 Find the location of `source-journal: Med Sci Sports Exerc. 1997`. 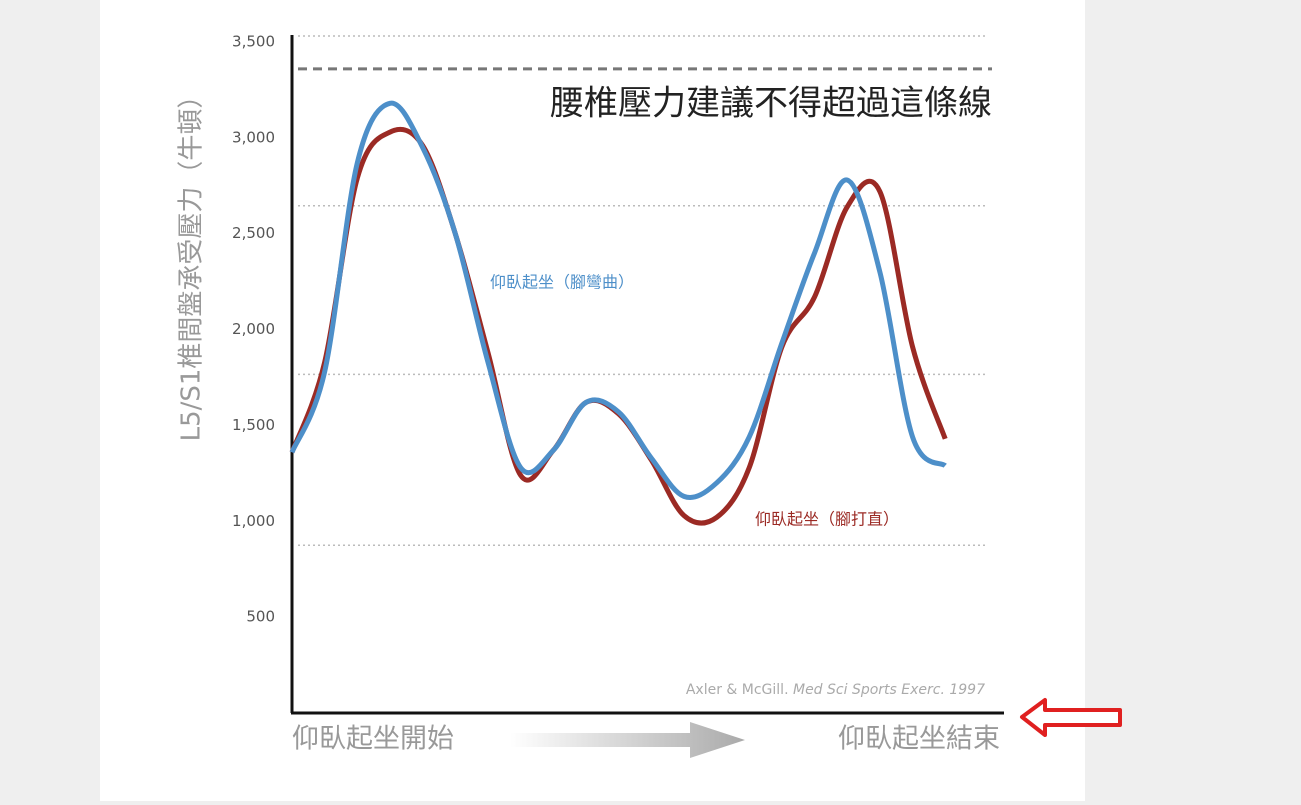

source-journal: Med Sci Sports Exerc. 1997 is located at coordinates (889, 690).